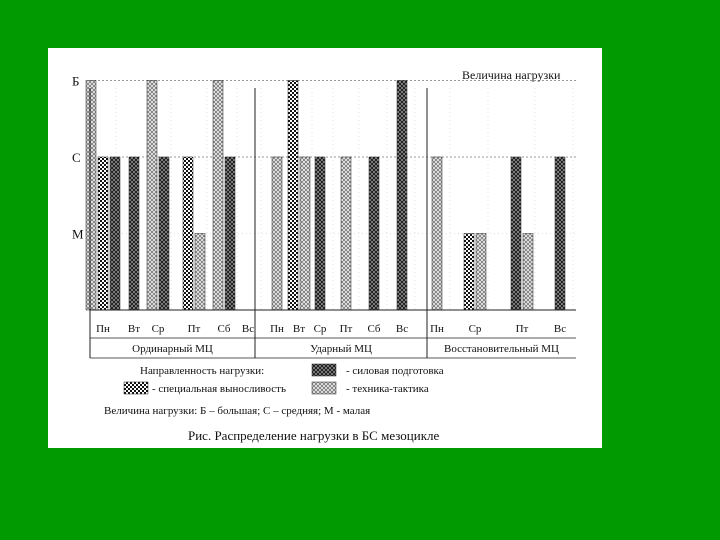 Image resolution: width=720 pixels, height=540 pixels. Describe the element at coordinates (78, 234) in the screenshot. I see `y-level-label: М` at that location.